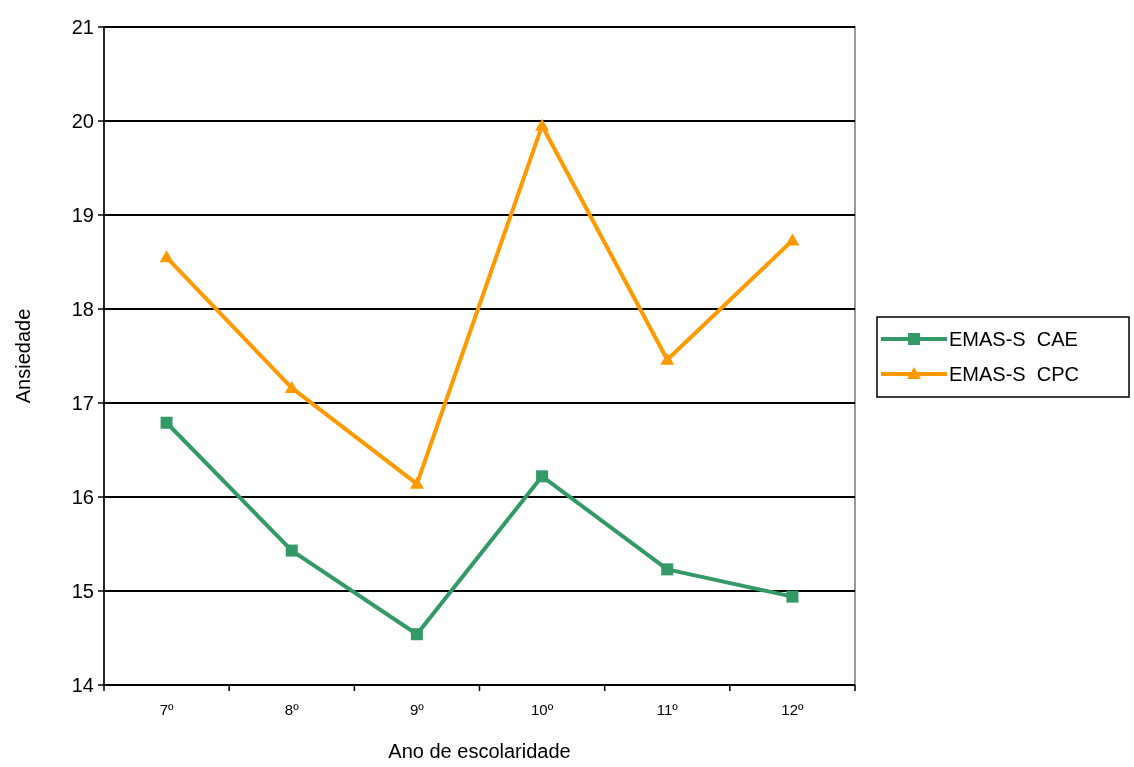 The height and width of the screenshot is (767, 1134). What do you see at coordinates (82, 309) in the screenshot?
I see `y-tick-label: 18` at bounding box center [82, 309].